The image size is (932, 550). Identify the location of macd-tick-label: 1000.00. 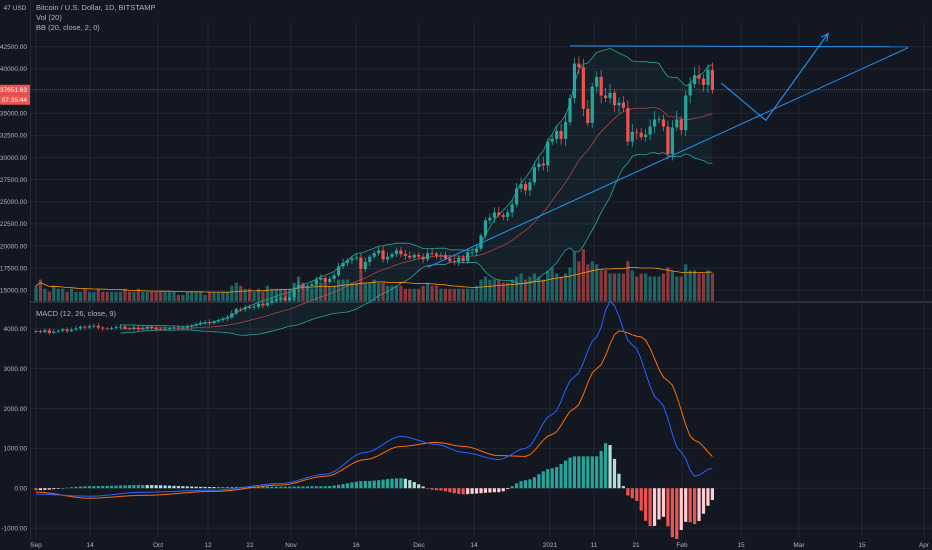
(16, 449).